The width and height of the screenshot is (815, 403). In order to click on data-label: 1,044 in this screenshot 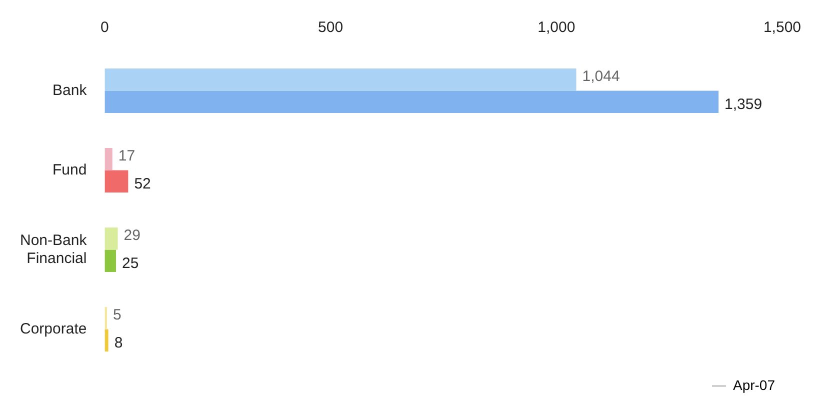, I will do `click(601, 76)`.